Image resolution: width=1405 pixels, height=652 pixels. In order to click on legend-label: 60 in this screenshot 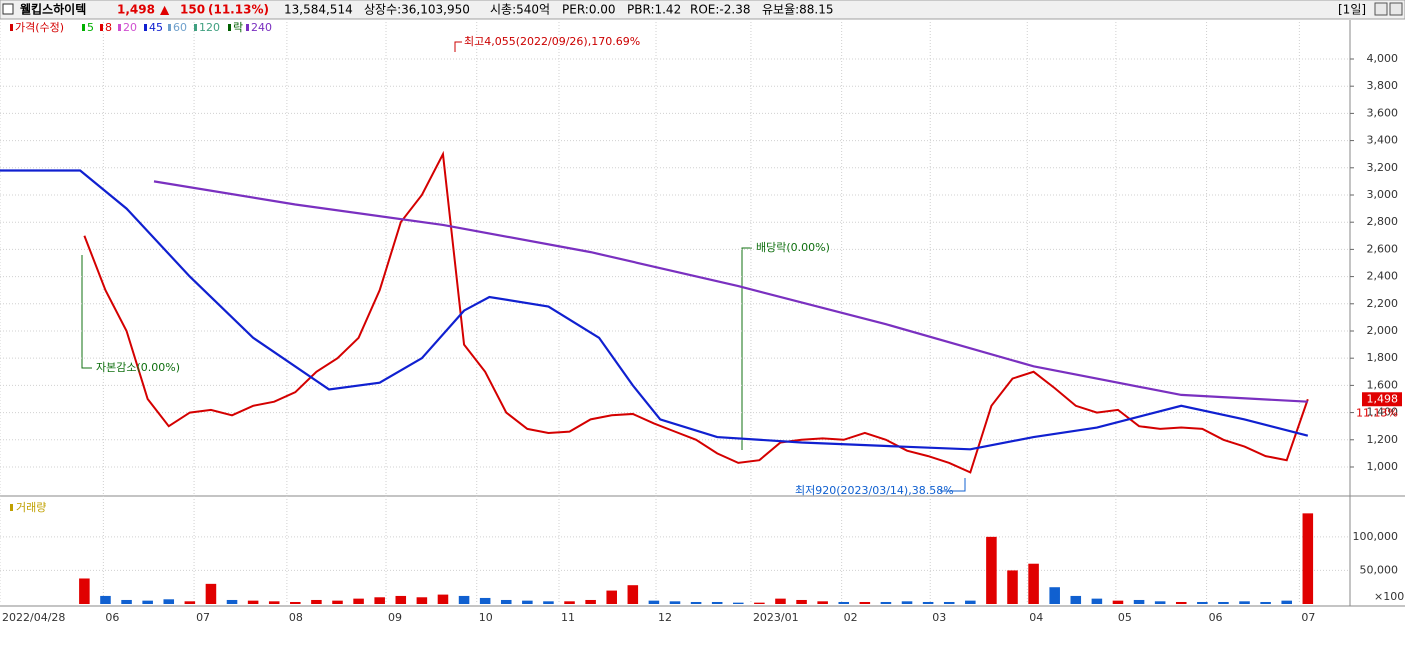, I will do `click(180, 27)`.